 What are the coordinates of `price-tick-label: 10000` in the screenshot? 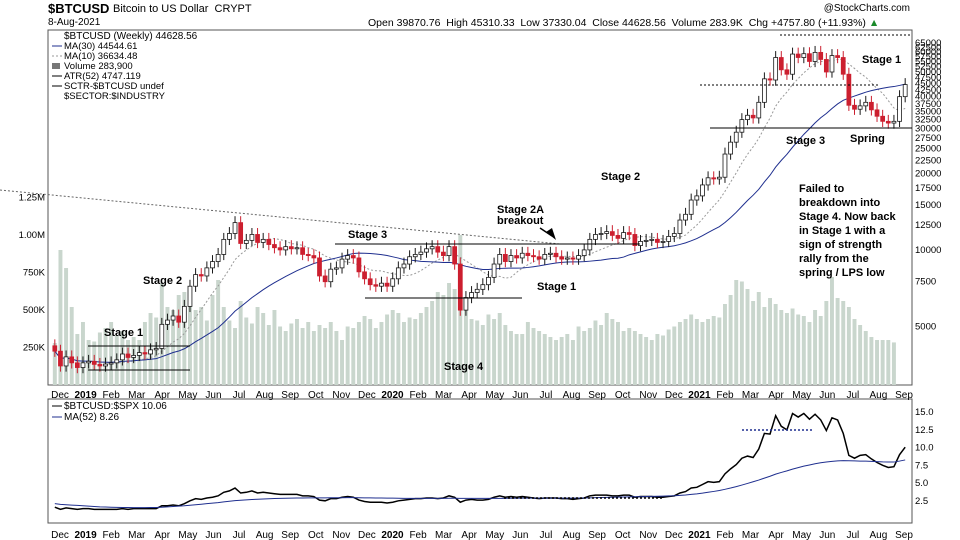 It's located at (928, 250).